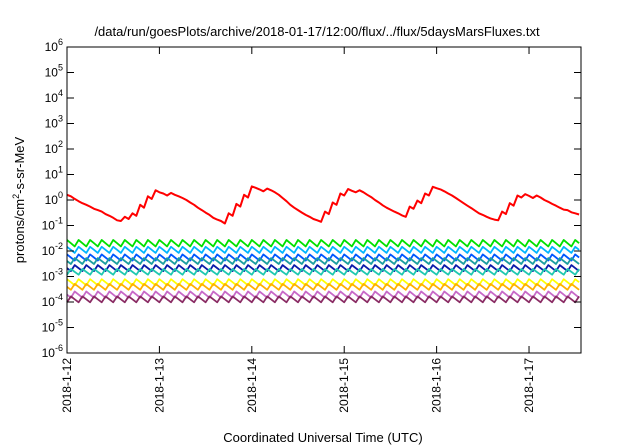 The height and width of the screenshot is (448, 640). I want to click on y-tick-label: 10⁻³, so click(52, 275).